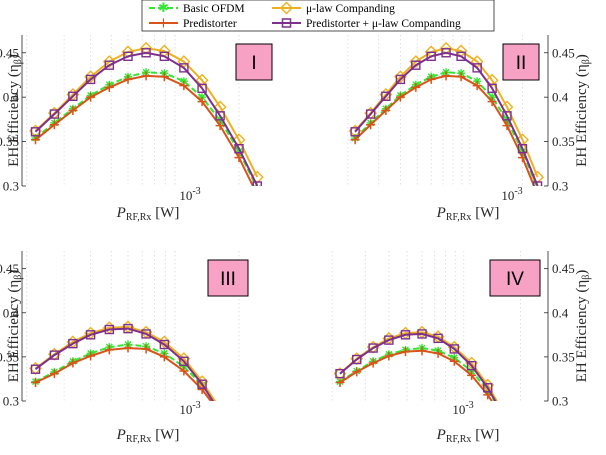 The width and height of the screenshot is (606, 455). Describe the element at coordinates (210, 24) in the screenshot. I see `legend-label-predist: Predistorter` at that location.